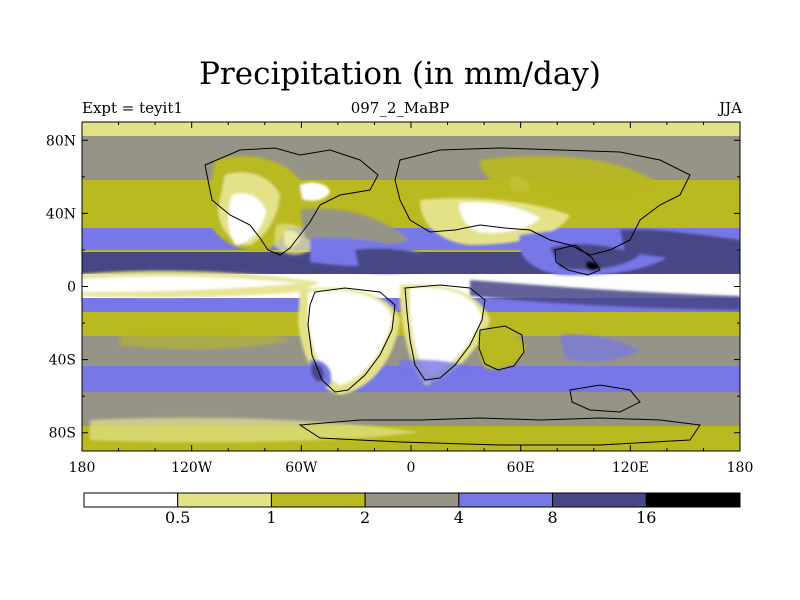 The height and width of the screenshot is (600, 800). I want to click on region-south-pacific-olive, so click(205, 339).